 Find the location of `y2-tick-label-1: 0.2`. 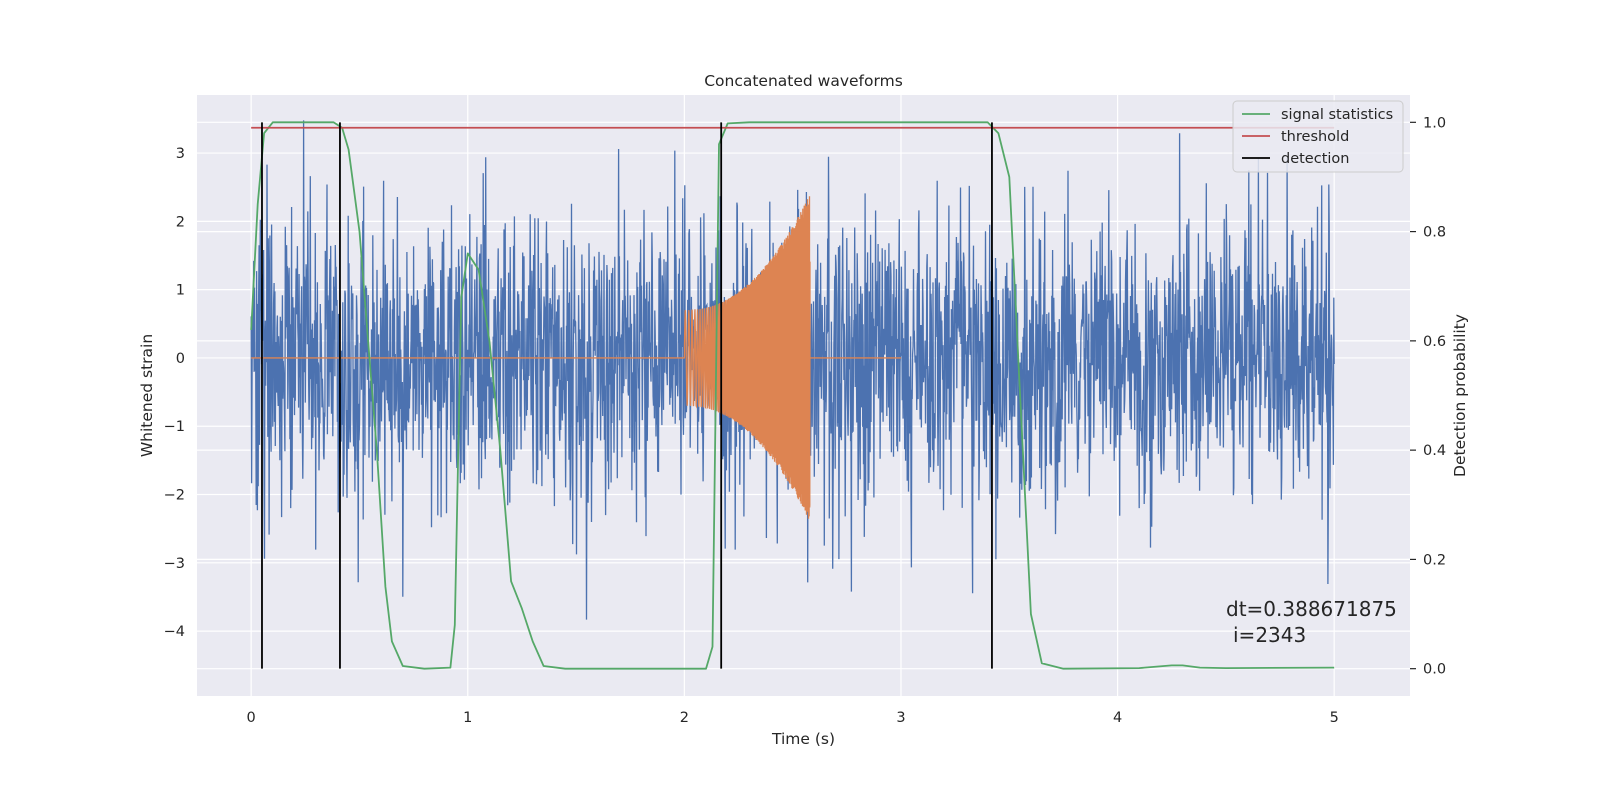

y2-tick-label-1: 0.2 is located at coordinates (1434, 560).